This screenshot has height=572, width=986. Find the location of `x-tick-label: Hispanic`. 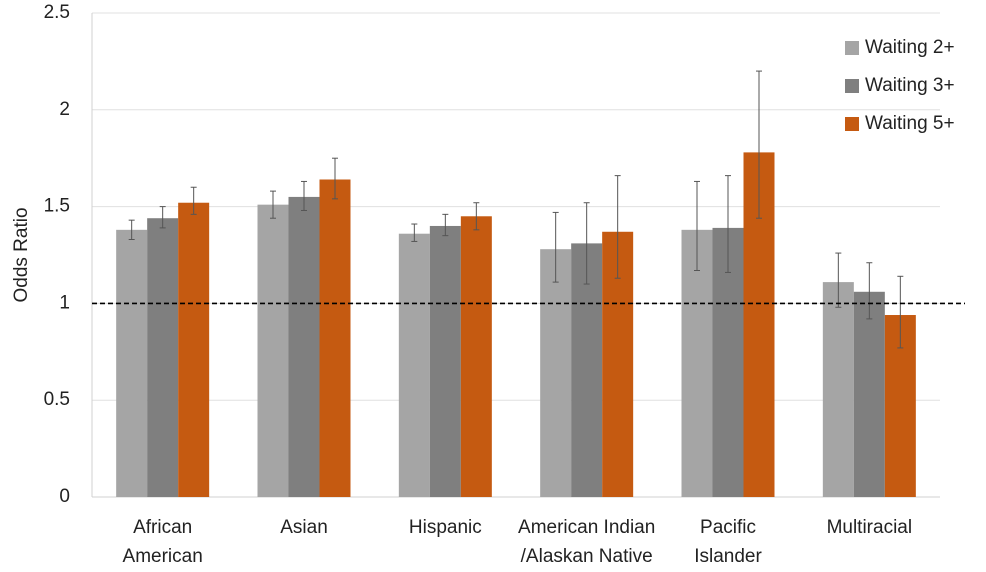

x-tick-label: Hispanic is located at coordinates (445, 527).